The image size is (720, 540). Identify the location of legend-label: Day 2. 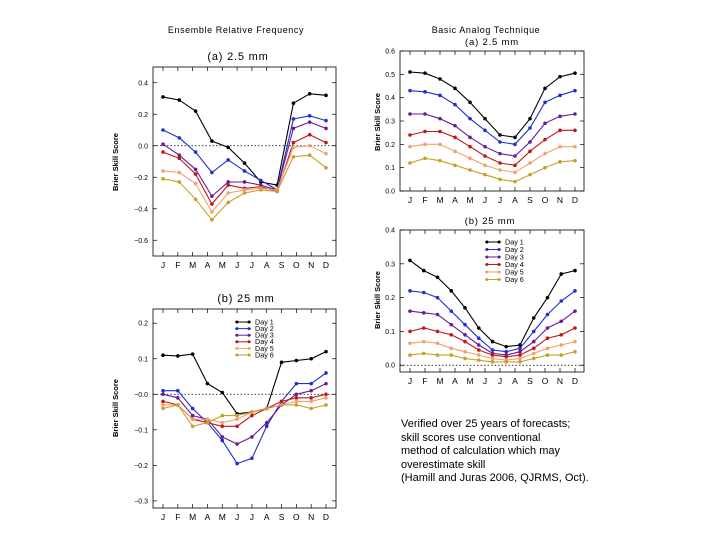
(264, 328).